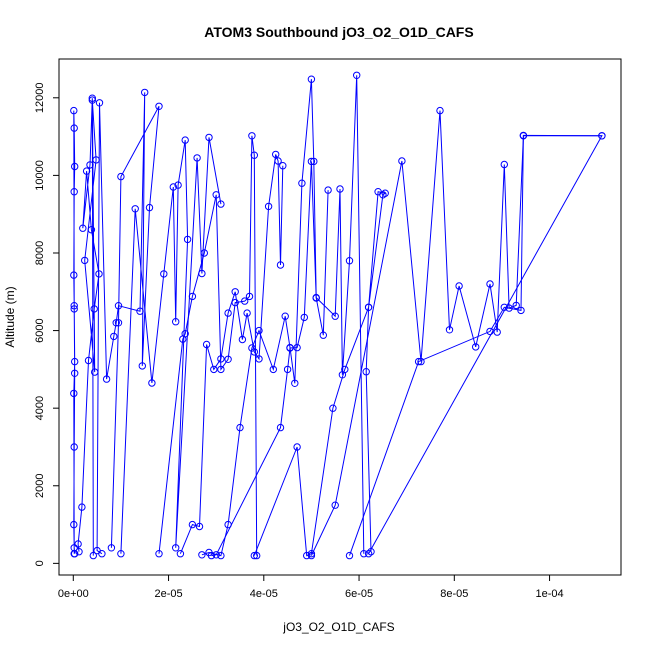 The width and height of the screenshot is (650, 650). I want to click on x-tick-label: 1e-04, so click(549, 594).